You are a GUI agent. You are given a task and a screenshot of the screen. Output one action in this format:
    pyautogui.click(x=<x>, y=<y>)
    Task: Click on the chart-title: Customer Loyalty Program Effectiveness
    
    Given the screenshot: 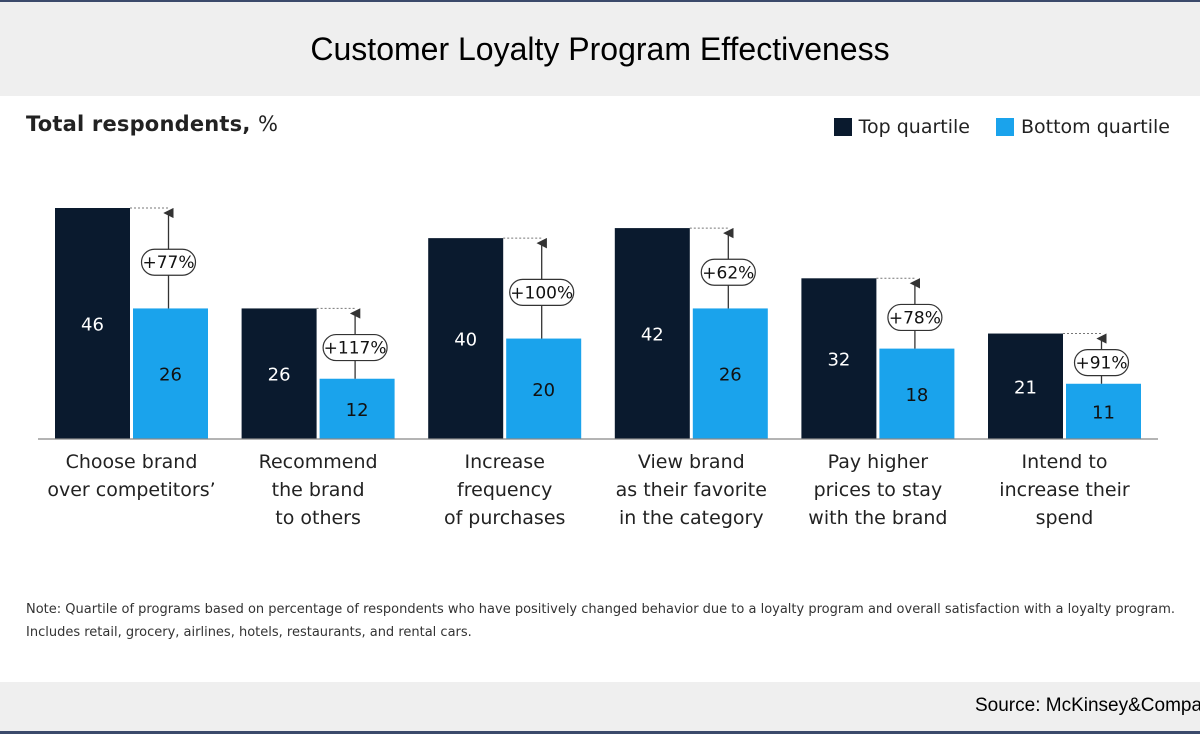 What is the action you would take?
    pyautogui.click(x=600, y=48)
    